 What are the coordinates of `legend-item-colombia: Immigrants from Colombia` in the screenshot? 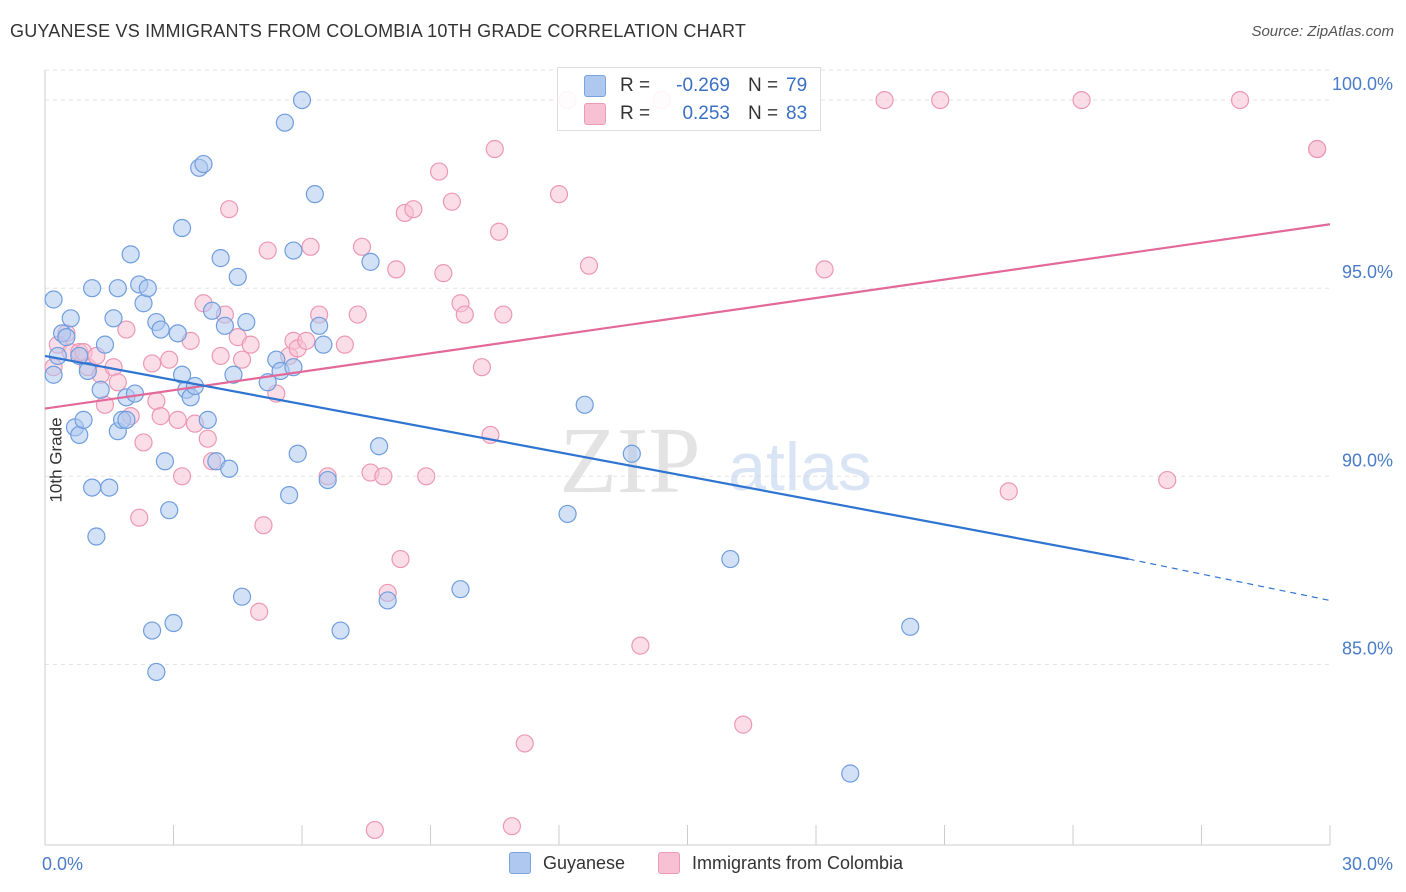 It's located at (780, 863).